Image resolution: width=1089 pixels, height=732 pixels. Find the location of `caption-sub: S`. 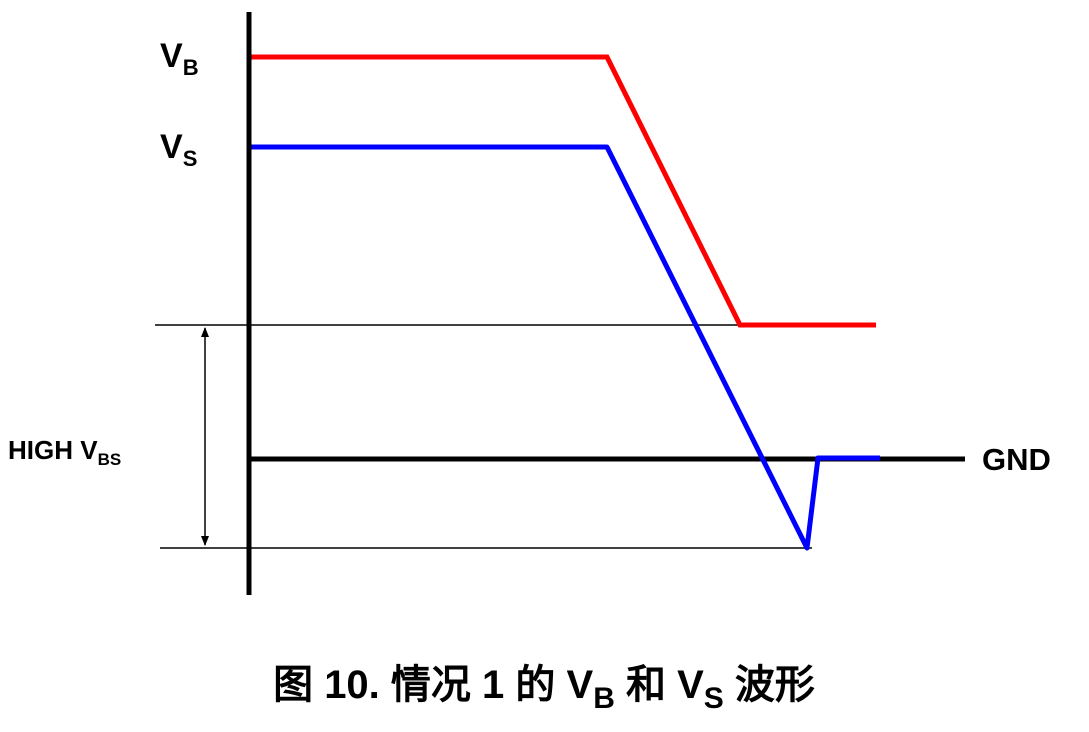

caption-sub: S is located at coordinates (714, 698).